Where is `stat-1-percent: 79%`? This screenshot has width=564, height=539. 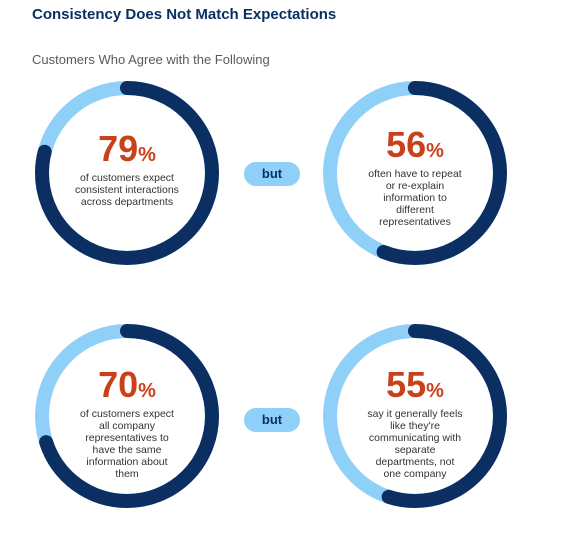 stat-1-percent: 79% is located at coordinates (127, 149).